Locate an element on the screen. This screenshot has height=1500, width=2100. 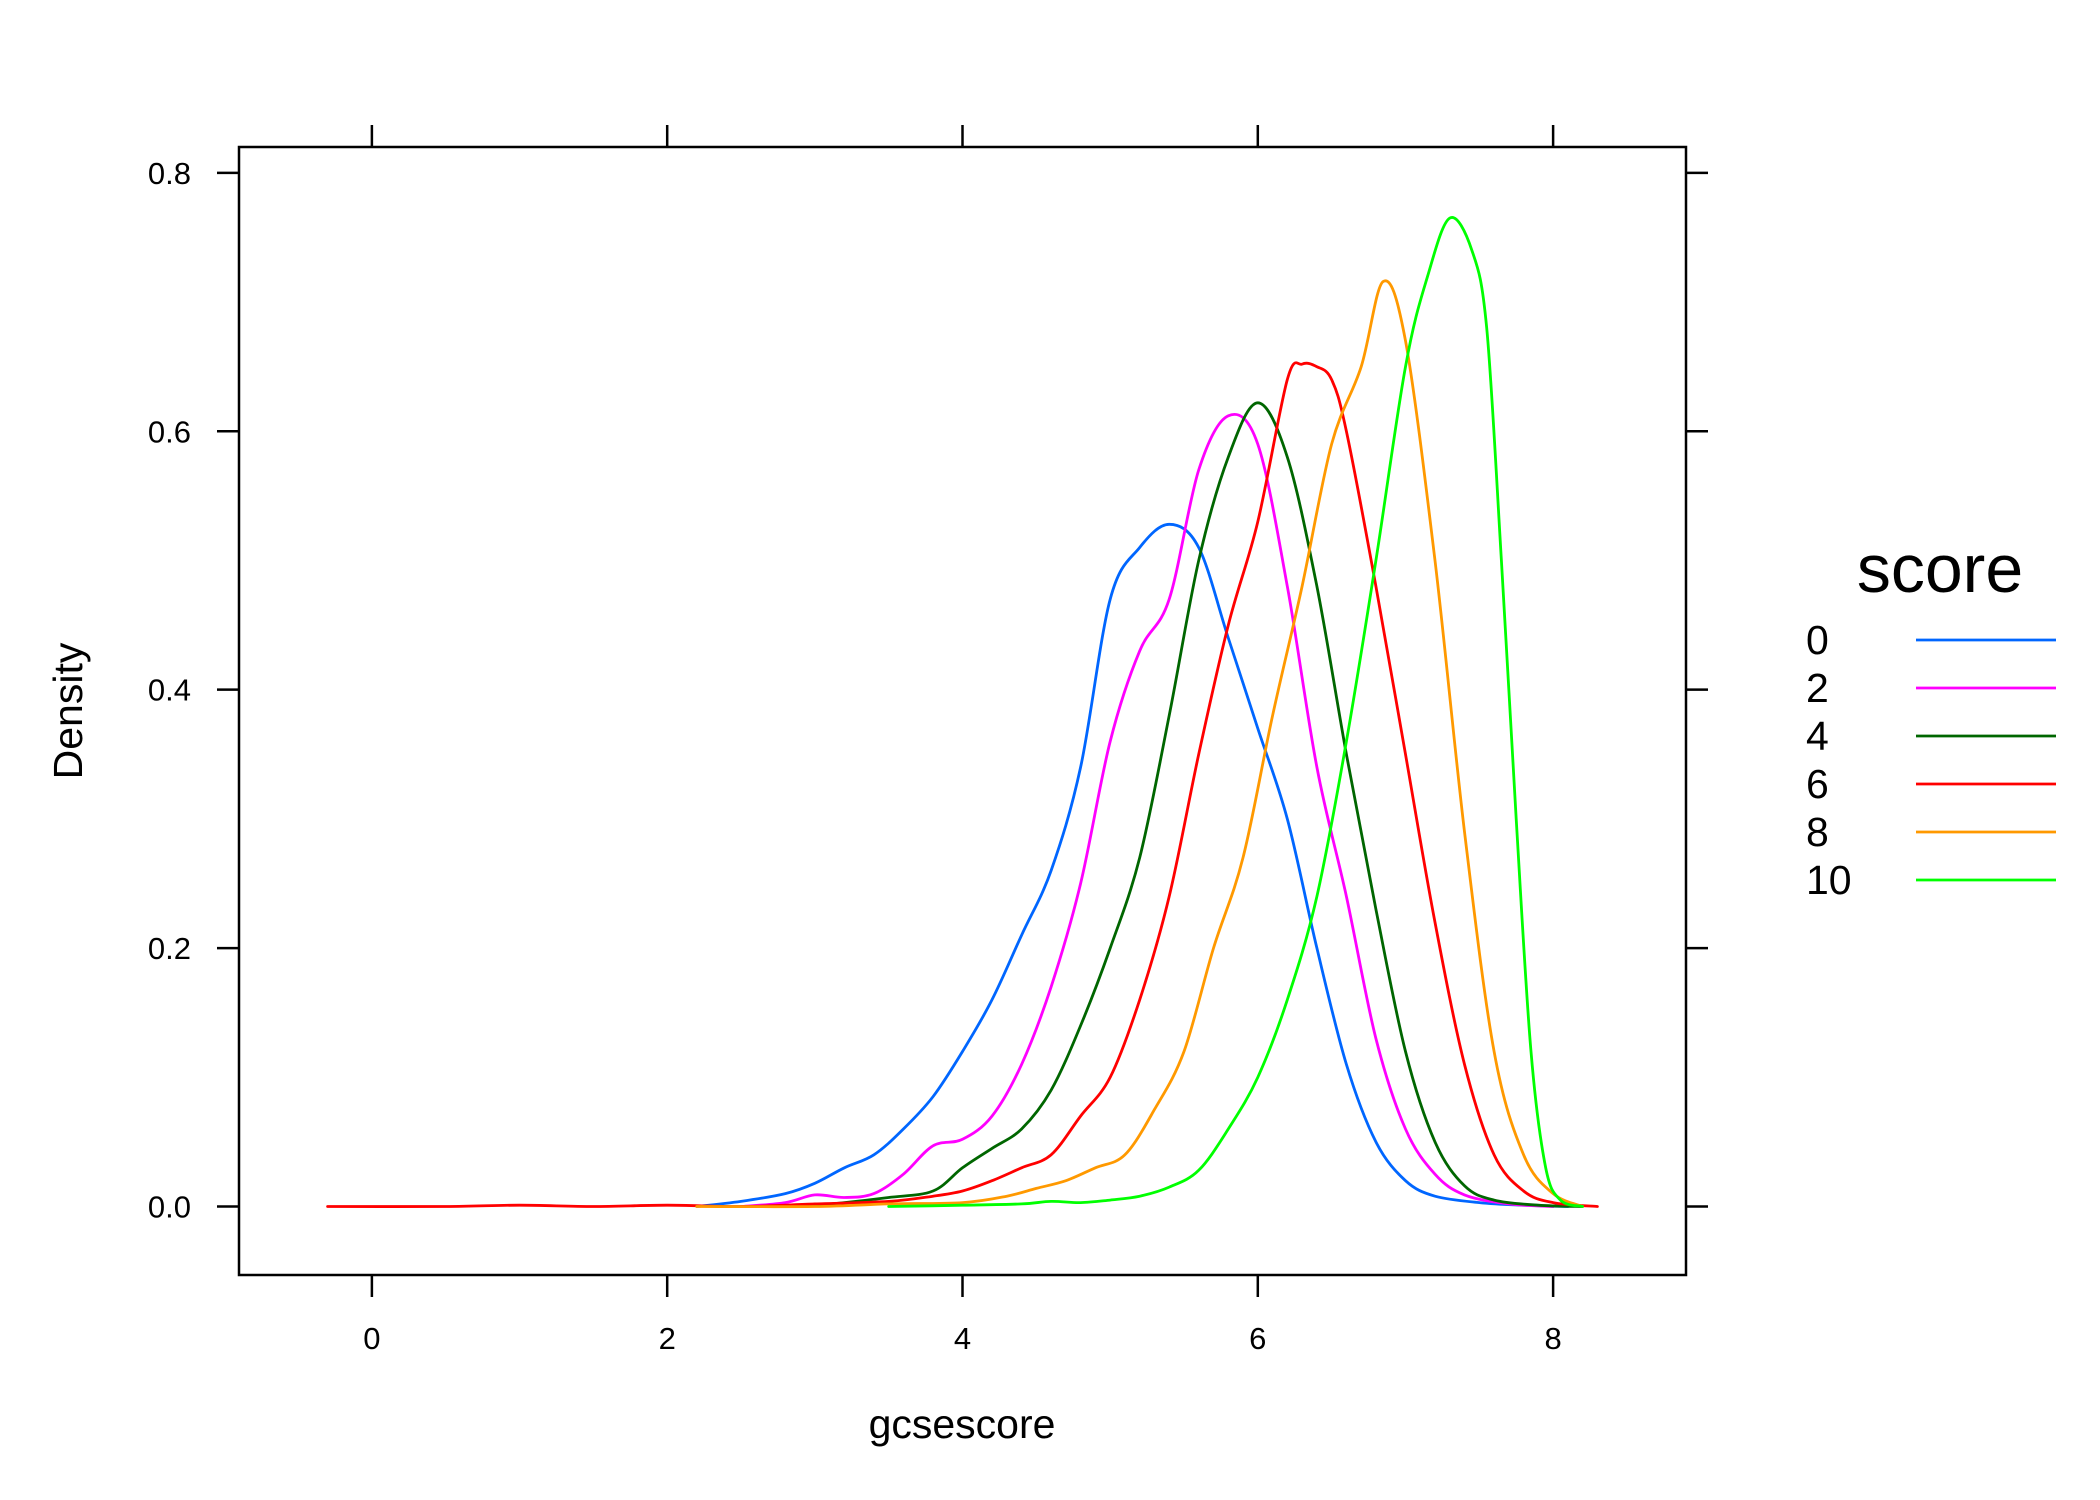
legend-label: 10 is located at coordinates (1829, 880).